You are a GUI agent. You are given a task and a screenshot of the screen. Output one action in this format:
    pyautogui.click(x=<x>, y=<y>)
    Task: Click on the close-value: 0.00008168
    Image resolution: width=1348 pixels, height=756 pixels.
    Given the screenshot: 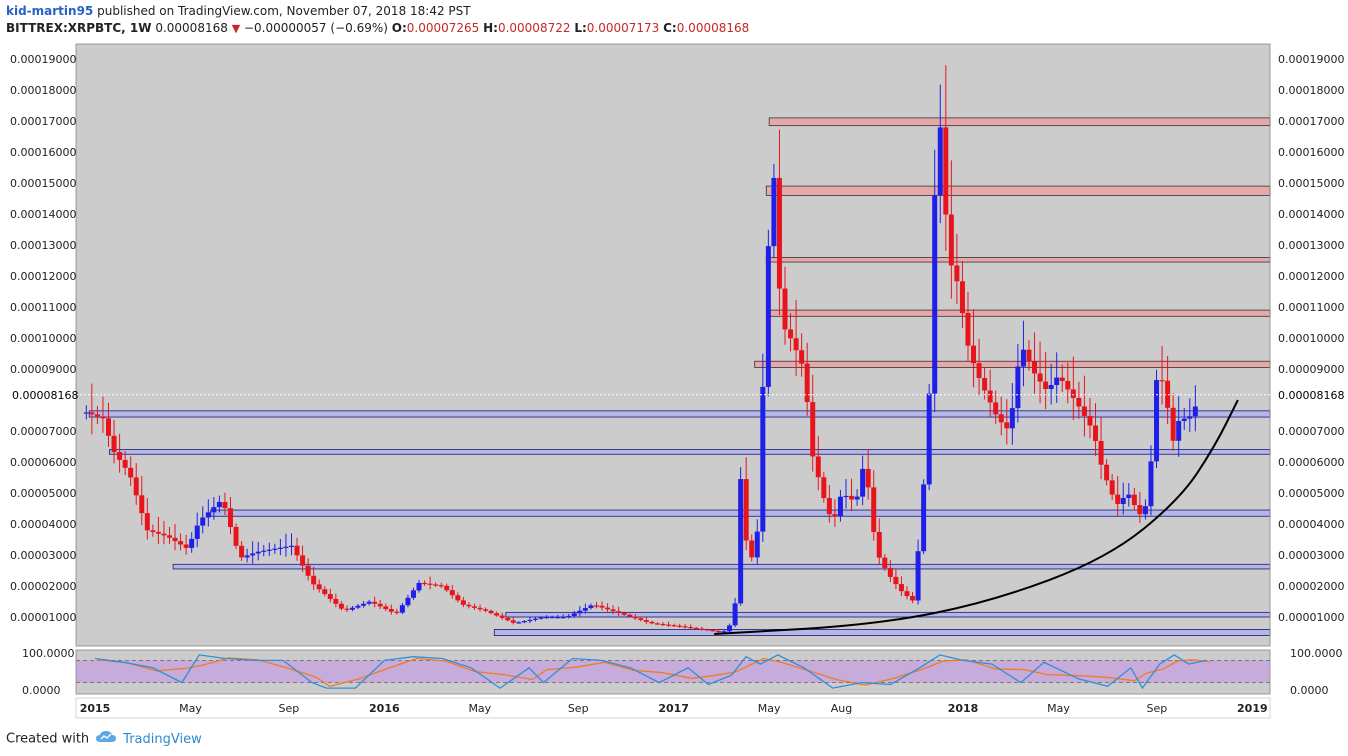 What is the action you would take?
    pyautogui.click(x=713, y=28)
    